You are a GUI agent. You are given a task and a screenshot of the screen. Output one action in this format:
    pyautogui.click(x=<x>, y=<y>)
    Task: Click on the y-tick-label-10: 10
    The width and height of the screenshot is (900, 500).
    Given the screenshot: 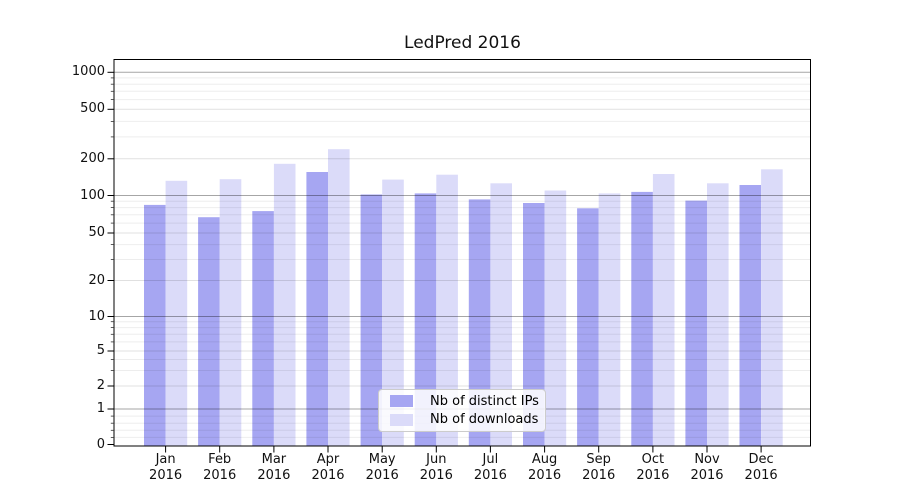 What is the action you would take?
    pyautogui.click(x=96, y=316)
    